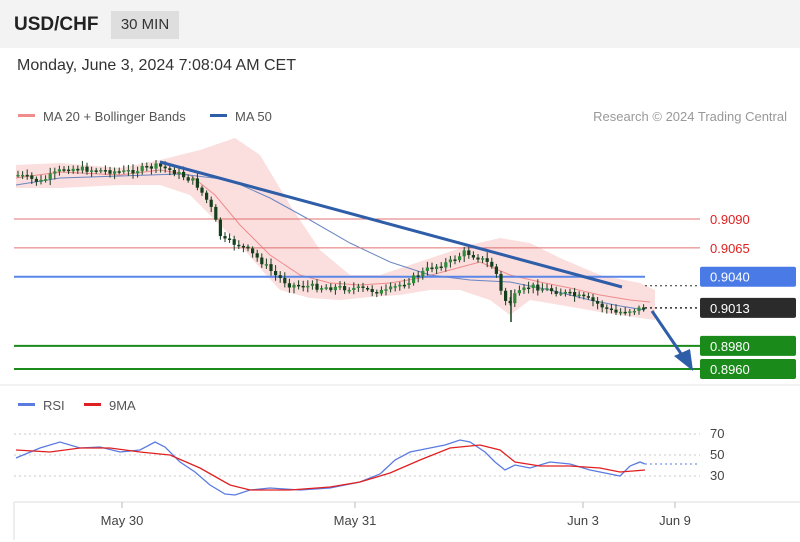 Image resolution: width=800 pixels, height=542 pixels. Describe the element at coordinates (400, 24) in the screenshot. I see `top-bar: USD/CHF 30 MIN` at that location.